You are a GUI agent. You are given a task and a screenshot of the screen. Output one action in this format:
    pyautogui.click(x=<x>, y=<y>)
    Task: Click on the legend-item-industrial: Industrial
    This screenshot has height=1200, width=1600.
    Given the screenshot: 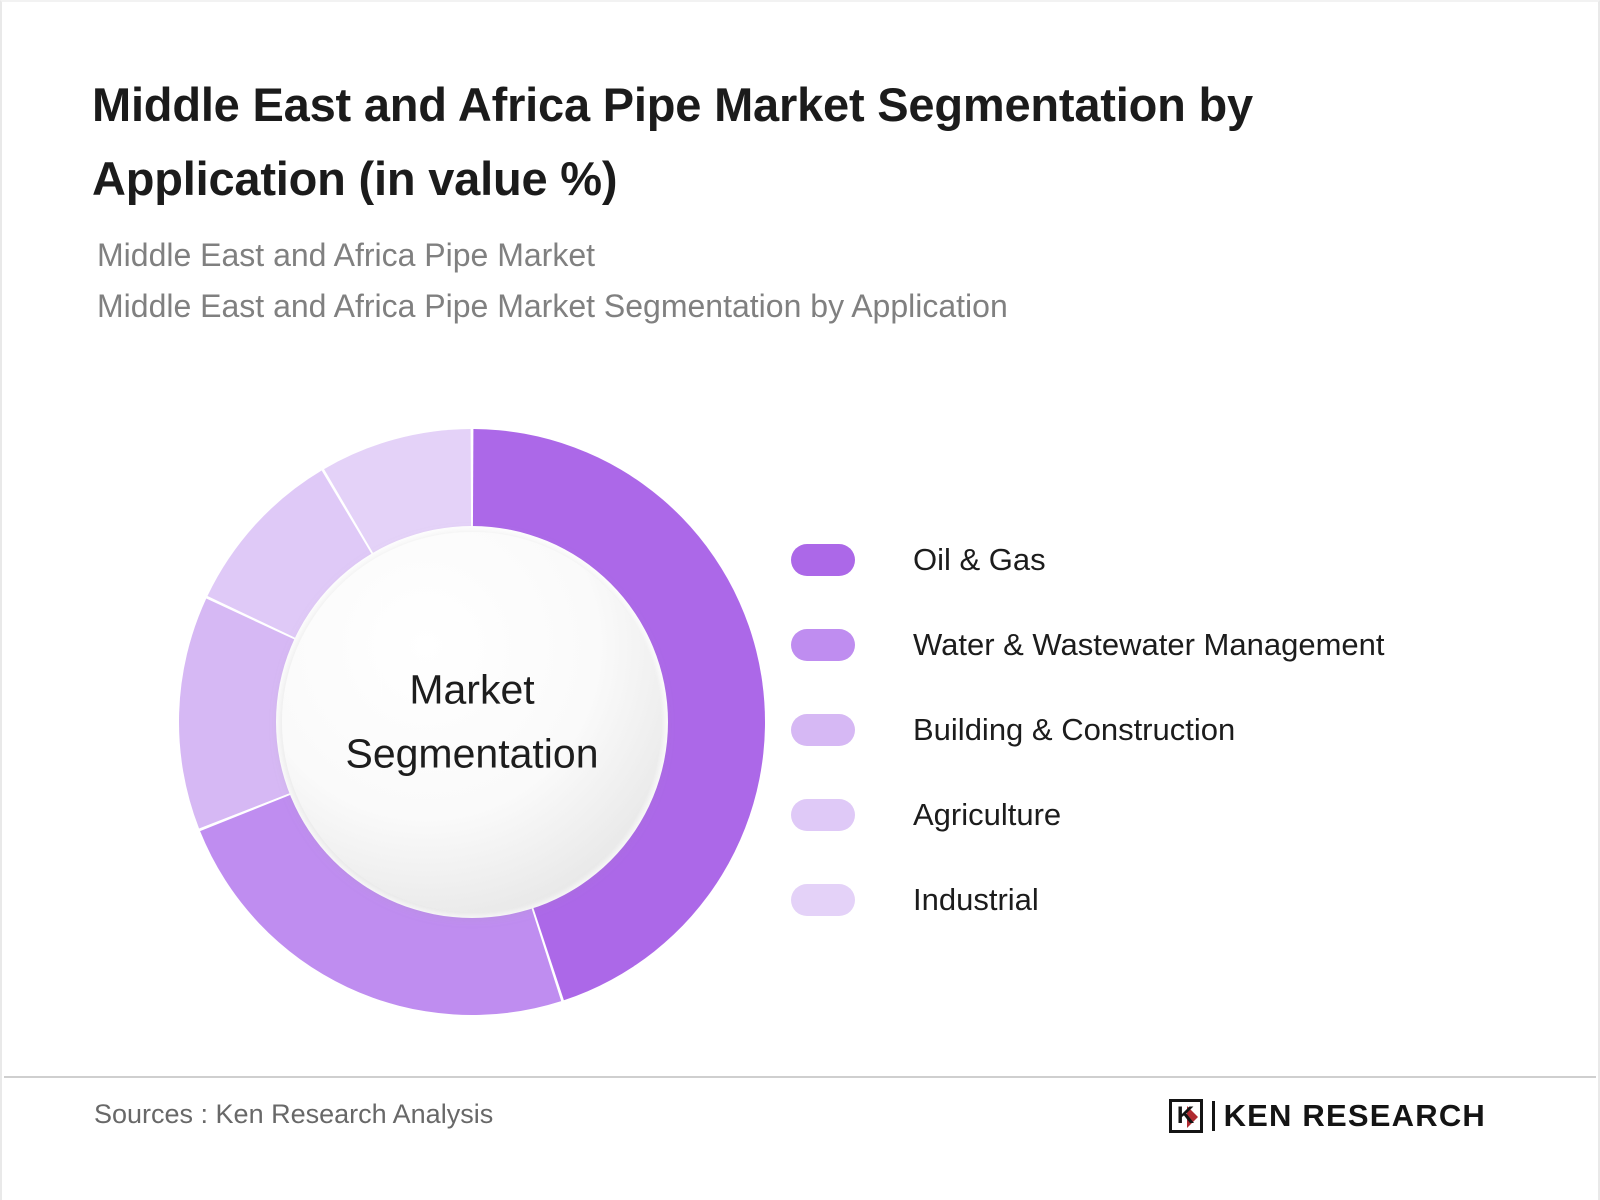 What is the action you would take?
    pyautogui.click(x=1088, y=899)
    